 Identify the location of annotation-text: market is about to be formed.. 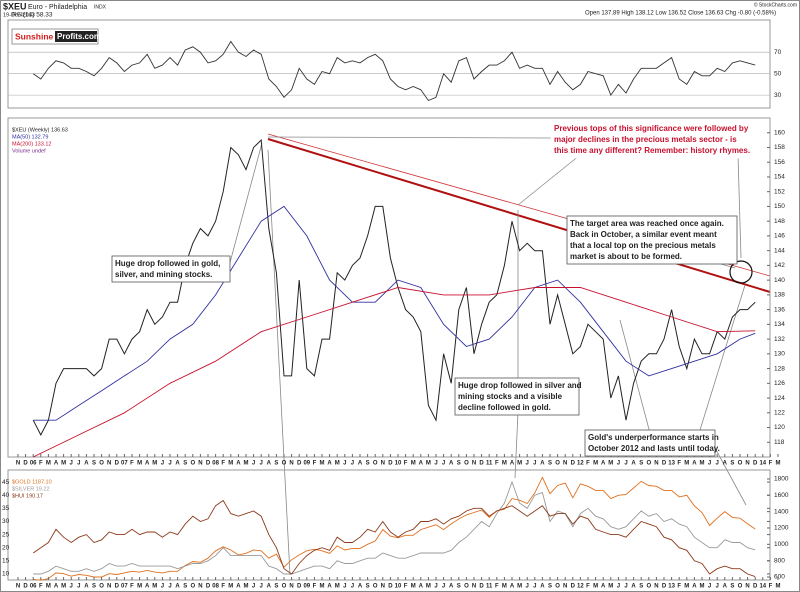
(626, 256).